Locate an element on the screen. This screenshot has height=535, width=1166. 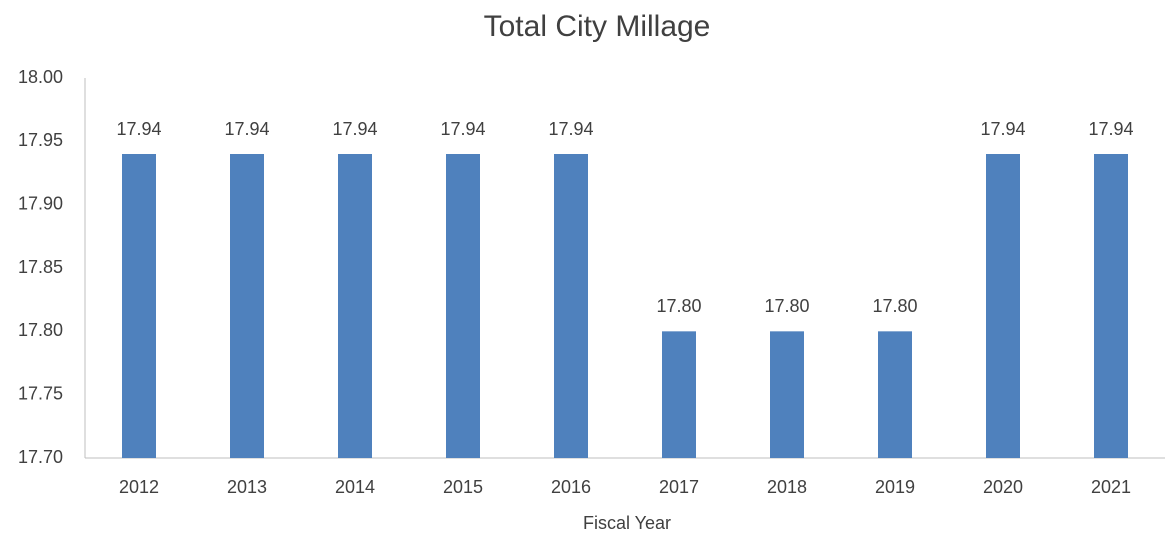
x-axis-label: Fiscal Year is located at coordinates (627, 523).